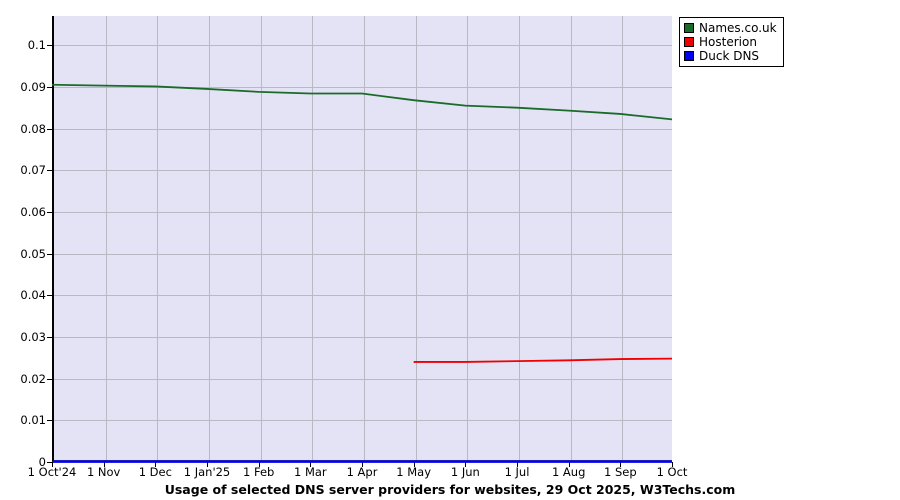 The width and height of the screenshot is (900, 500). What do you see at coordinates (36, 45) in the screenshot?
I see `y-tick-label: 0.1` at bounding box center [36, 45].